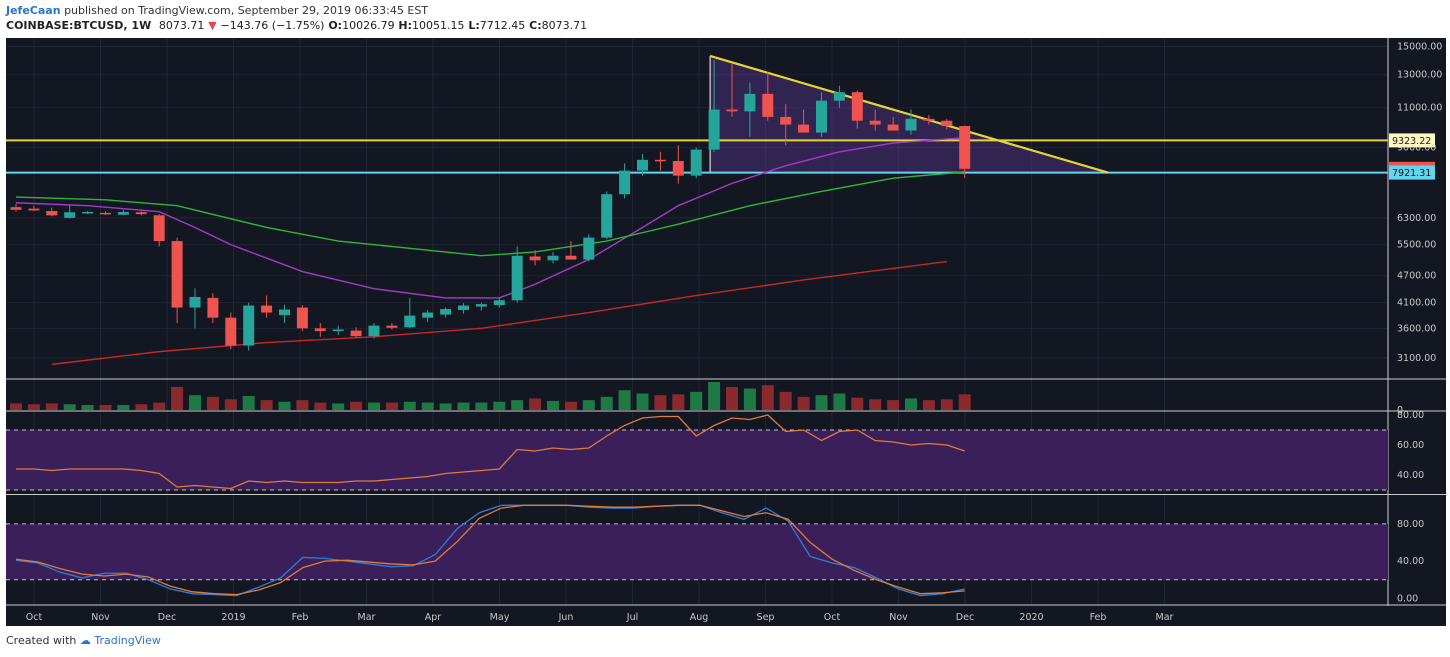  Describe the element at coordinates (41, 640) in the screenshot. I see `created-with-label: Created with` at that location.